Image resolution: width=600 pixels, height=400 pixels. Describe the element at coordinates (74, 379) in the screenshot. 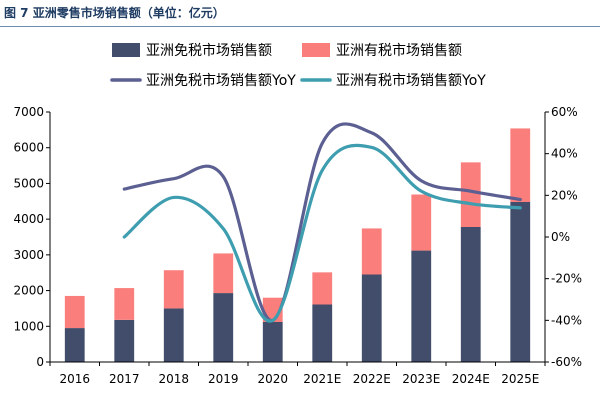

I see `x-tick-label: 2016` at that location.